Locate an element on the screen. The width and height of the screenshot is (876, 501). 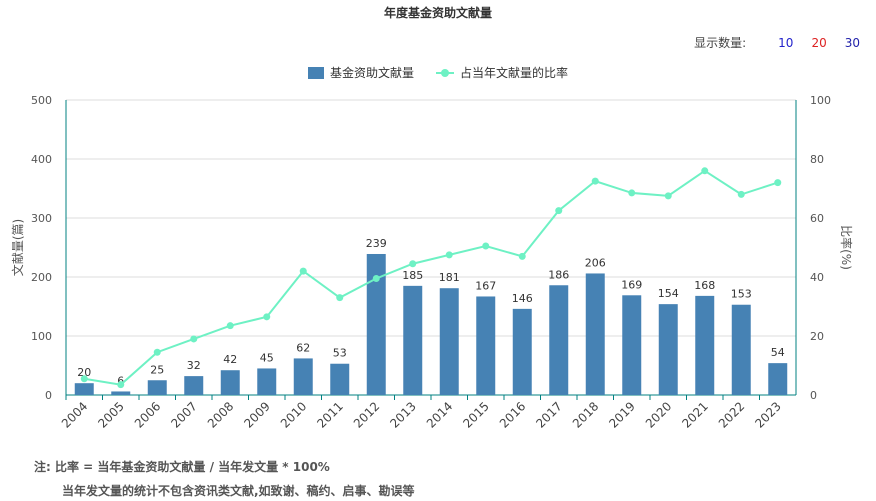
y2-tick-label: 60 is located at coordinates (817, 218).